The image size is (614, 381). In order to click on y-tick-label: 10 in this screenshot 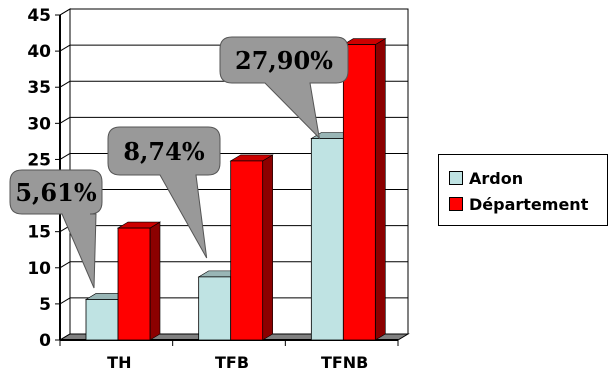, I will do `click(39, 269)`.